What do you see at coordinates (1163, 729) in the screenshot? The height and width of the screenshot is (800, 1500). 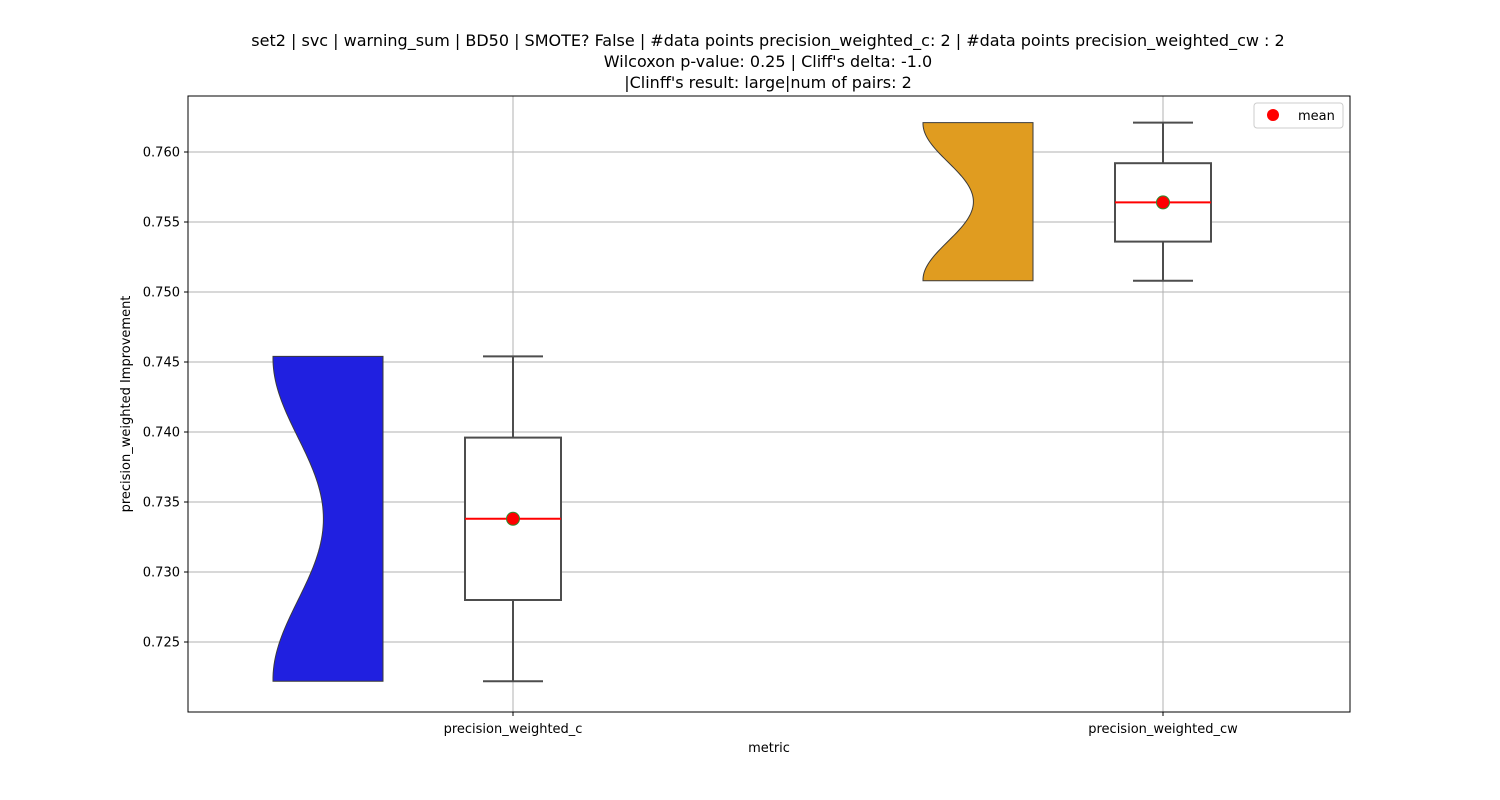 I see `x-tick-label: precision_weighted_cw` at bounding box center [1163, 729].